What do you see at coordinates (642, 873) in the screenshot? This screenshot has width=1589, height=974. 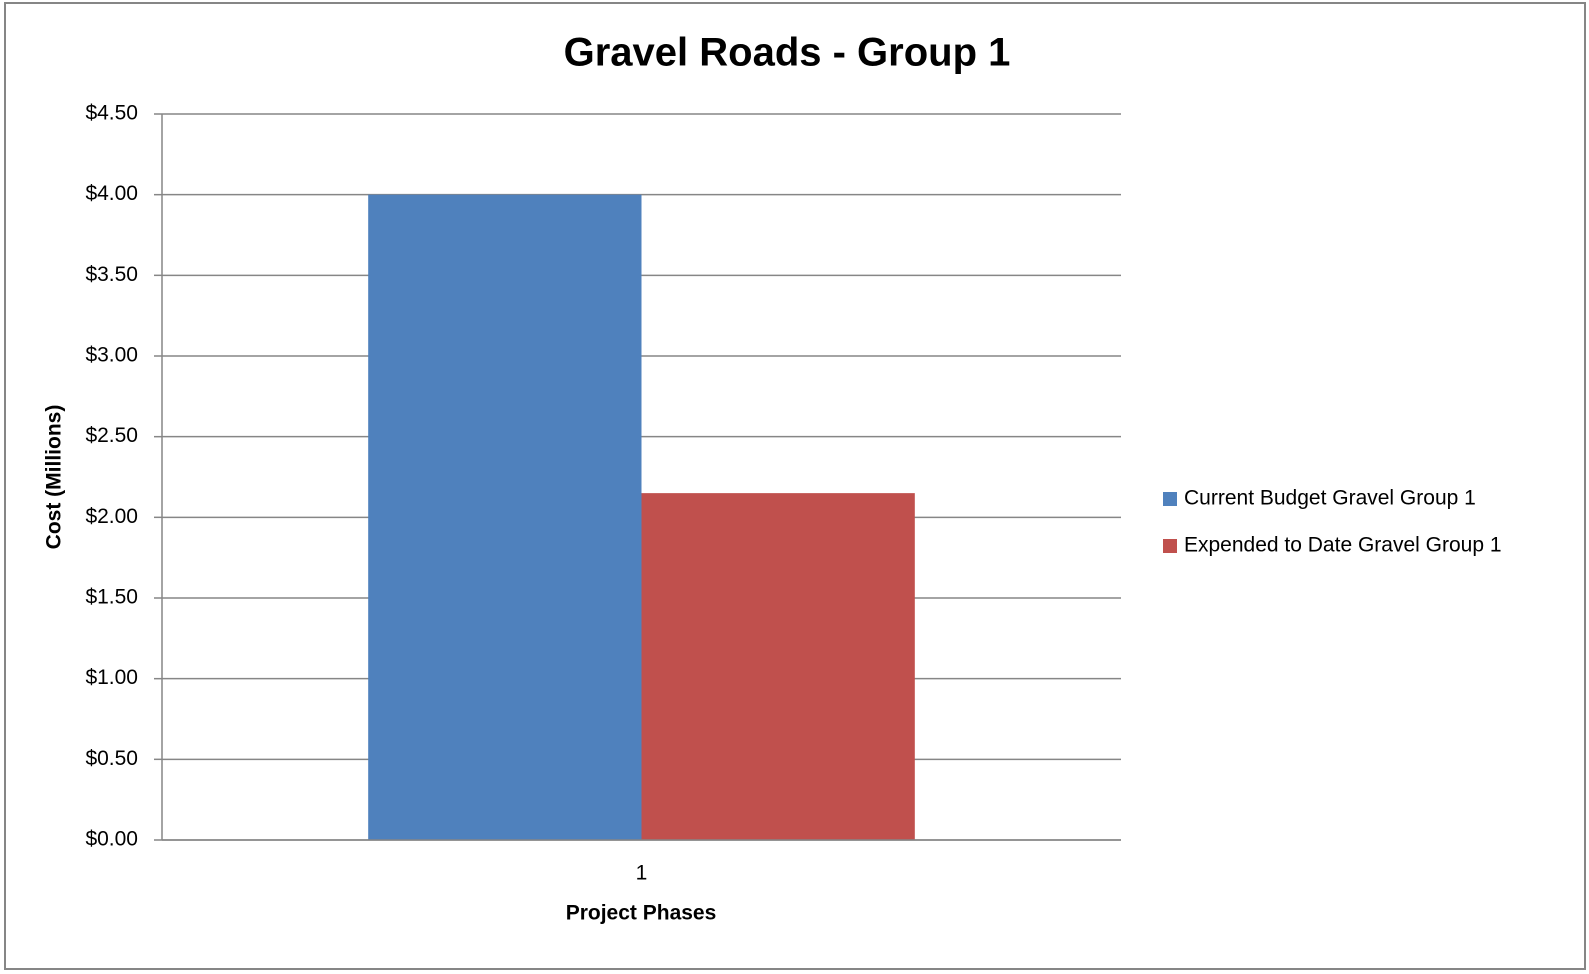 I see `x-tick-label: 1` at bounding box center [642, 873].